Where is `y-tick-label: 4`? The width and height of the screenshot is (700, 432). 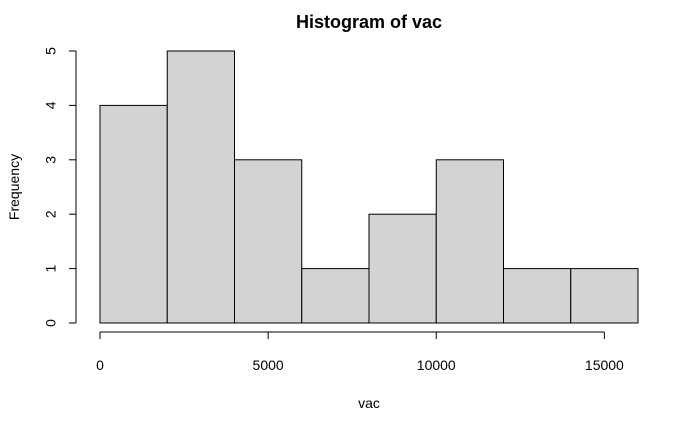 y-tick-label: 4 is located at coordinates (51, 105).